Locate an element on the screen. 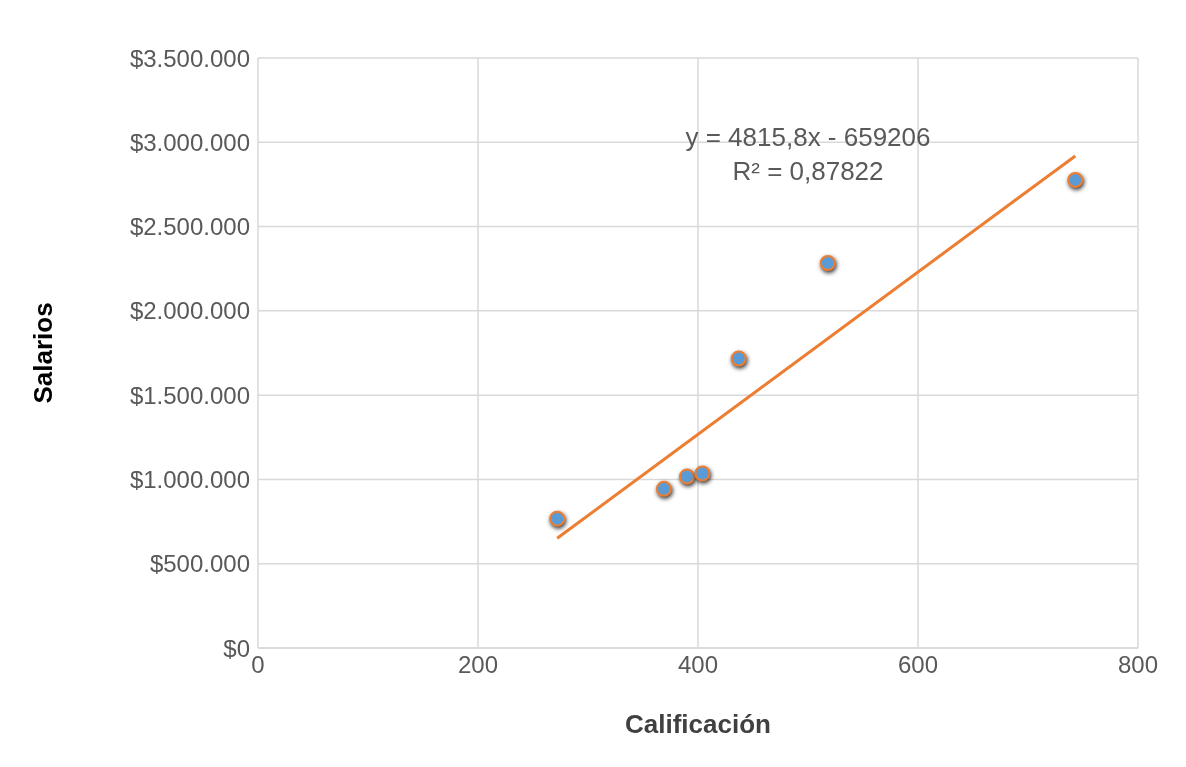  y-tick-label: $0 is located at coordinates (236, 648).